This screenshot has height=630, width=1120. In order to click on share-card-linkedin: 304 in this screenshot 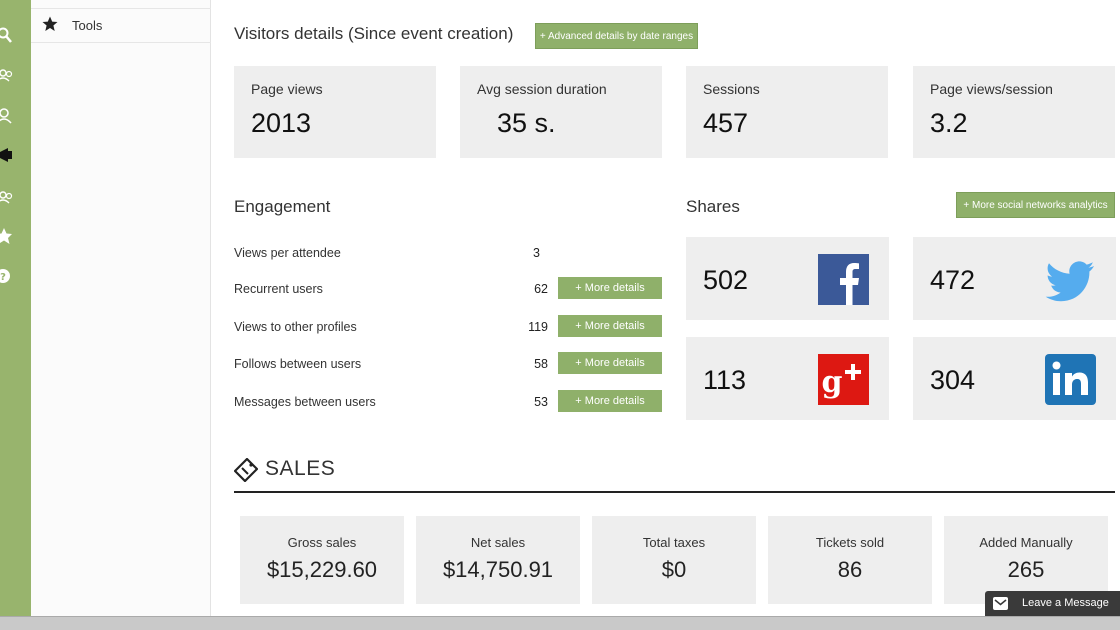, I will do `click(1014, 378)`.